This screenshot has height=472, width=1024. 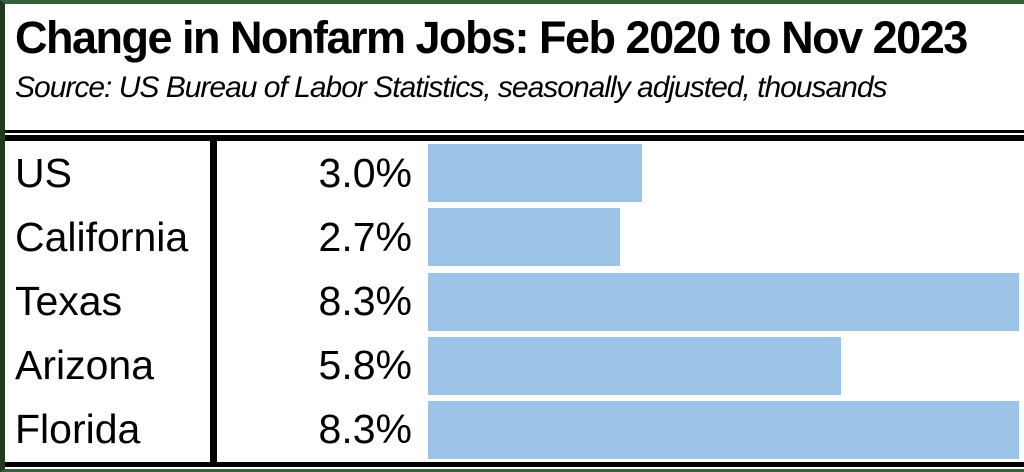 I want to click on category-label: Texas, so click(x=69, y=301).